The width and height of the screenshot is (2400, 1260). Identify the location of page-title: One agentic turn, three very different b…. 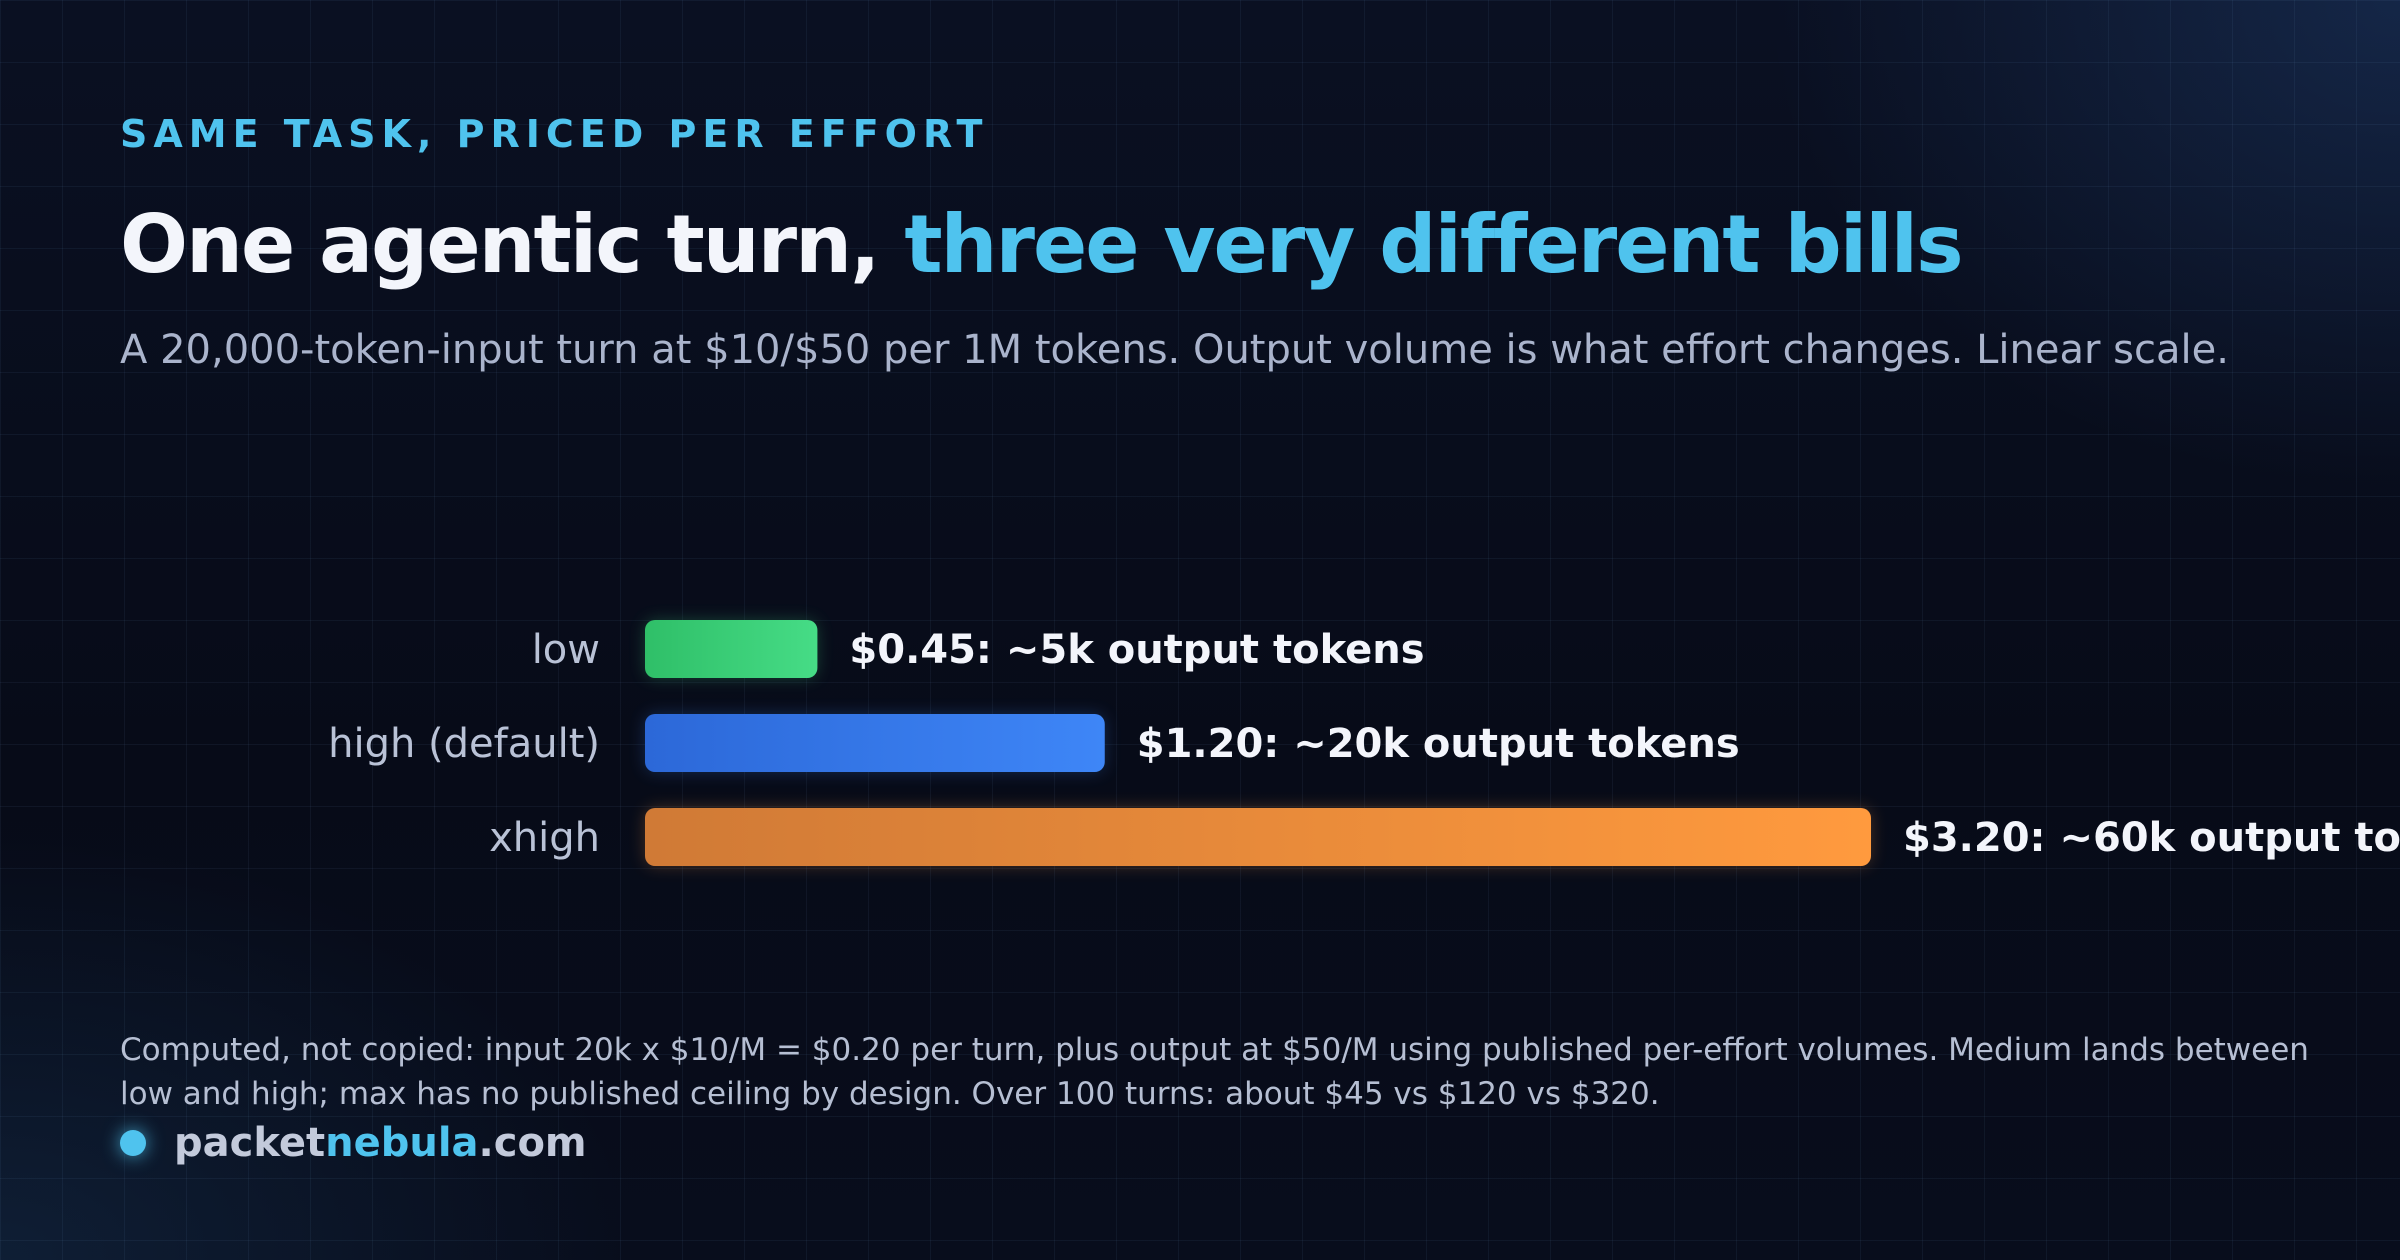
(1042, 244).